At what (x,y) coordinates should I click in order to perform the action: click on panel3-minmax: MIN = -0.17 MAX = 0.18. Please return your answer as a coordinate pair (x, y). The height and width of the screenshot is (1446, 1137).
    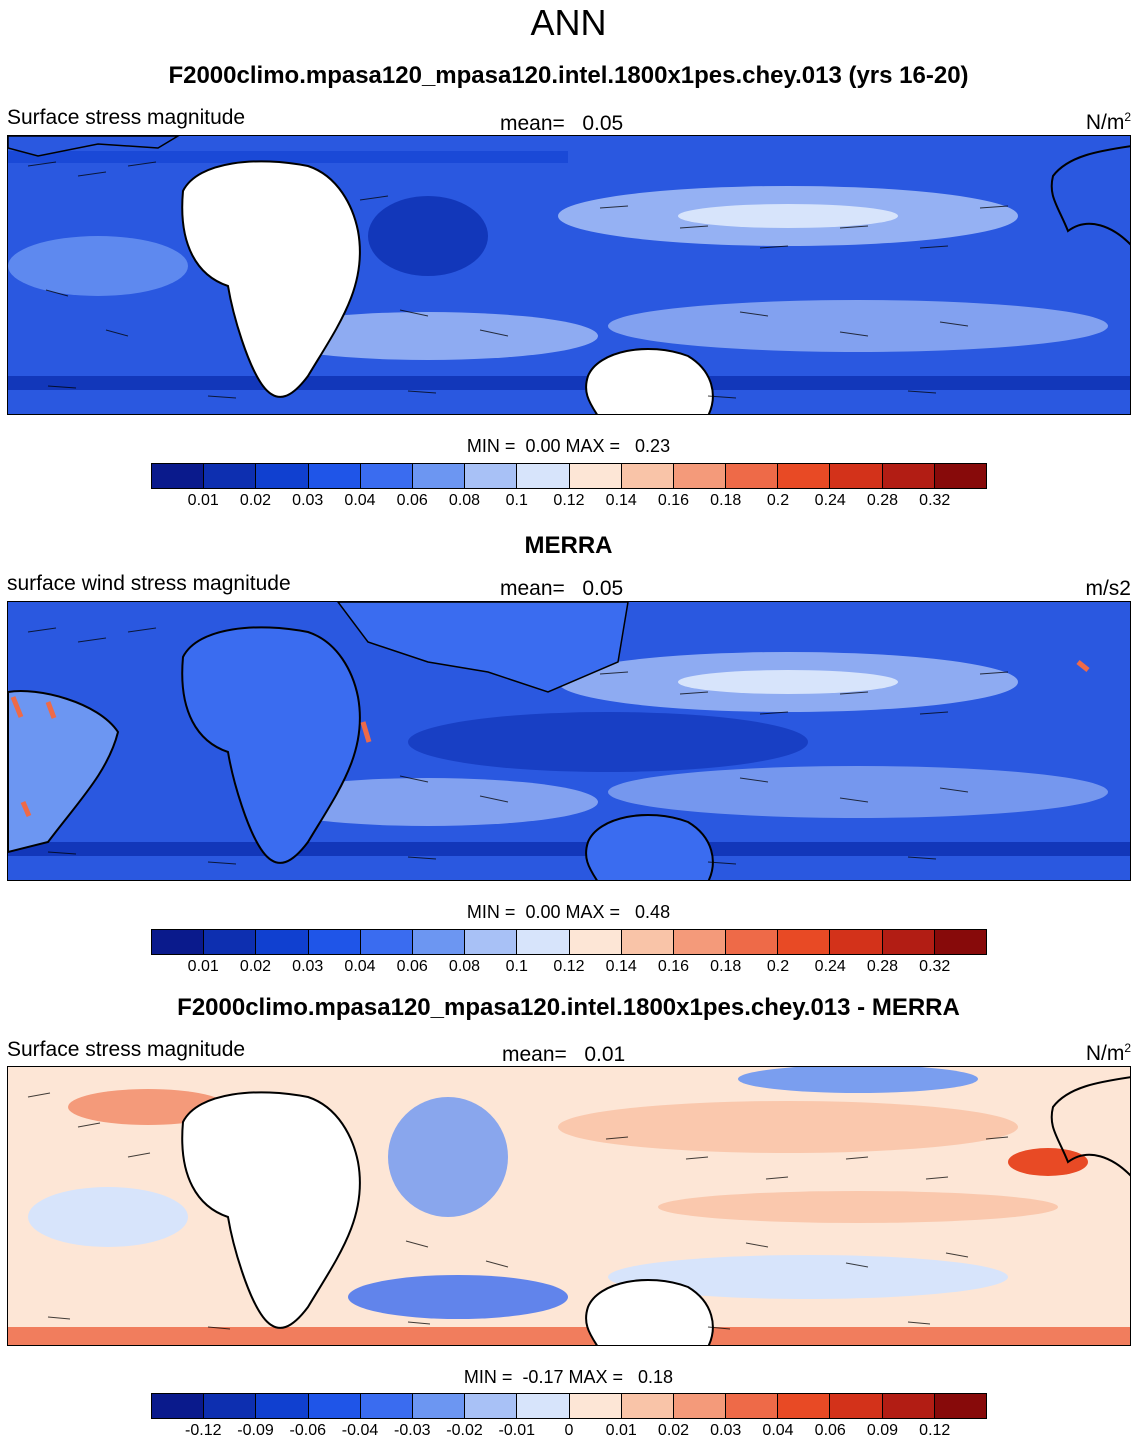
    Looking at the image, I should click on (568, 1377).